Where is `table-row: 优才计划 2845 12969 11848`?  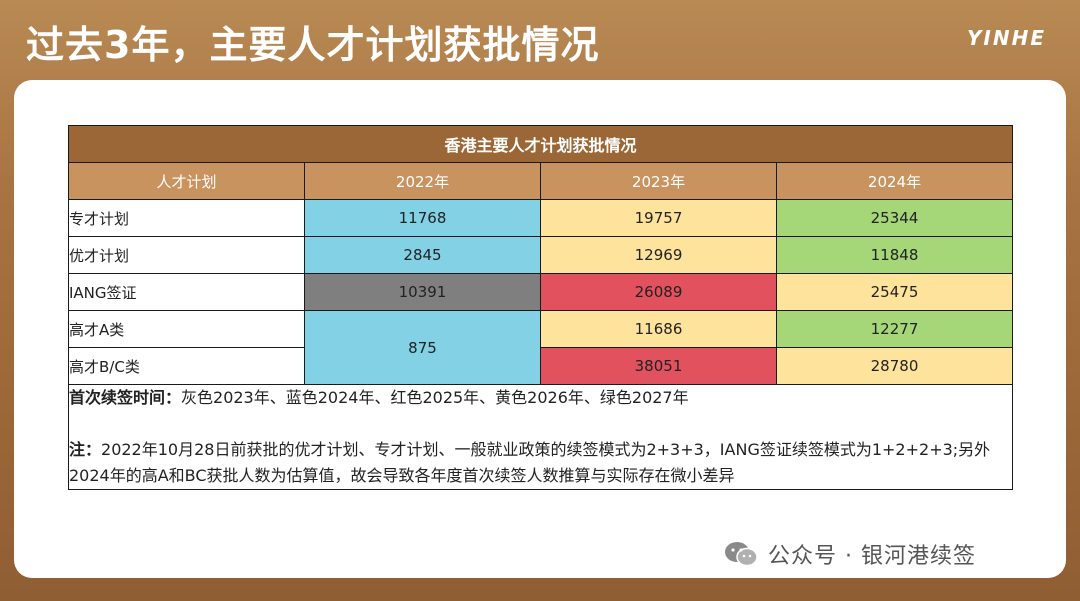
table-row: 优才计划 2845 12969 11848 is located at coordinates (541, 255).